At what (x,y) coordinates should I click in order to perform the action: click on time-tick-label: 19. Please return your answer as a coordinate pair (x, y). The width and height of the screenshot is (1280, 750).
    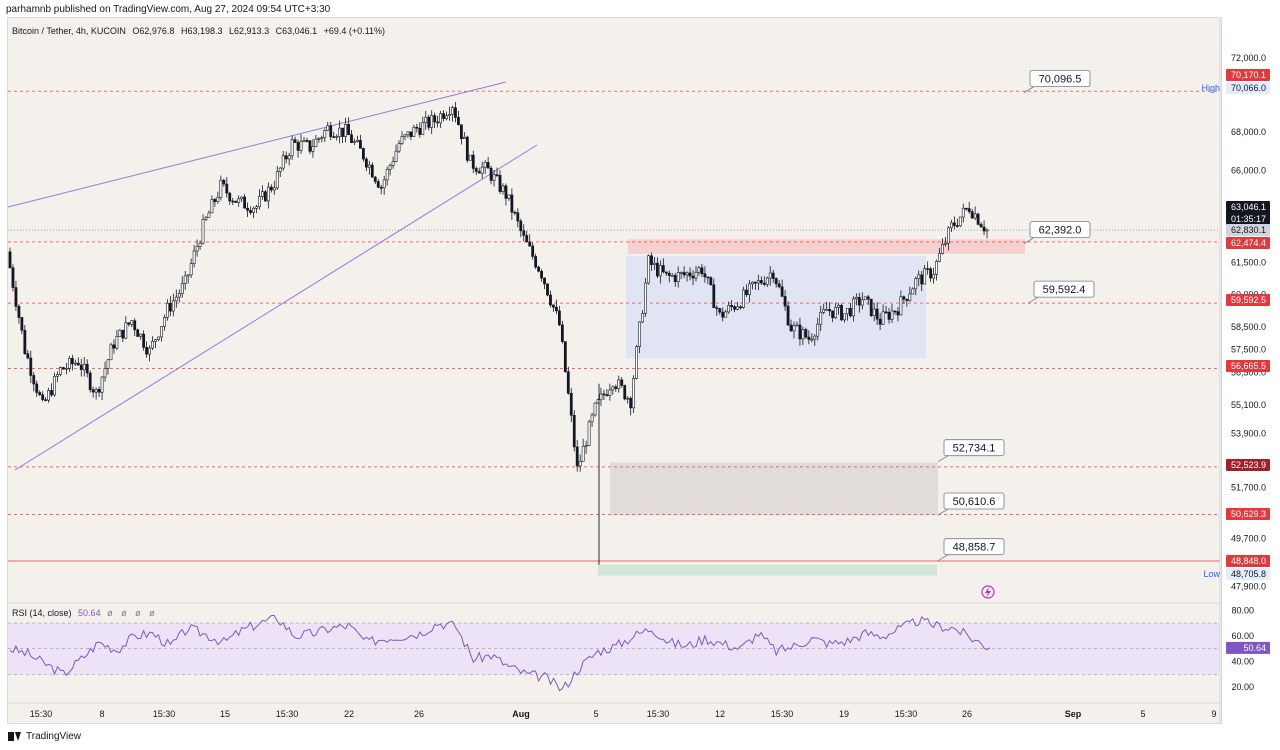
    Looking at the image, I should click on (844, 714).